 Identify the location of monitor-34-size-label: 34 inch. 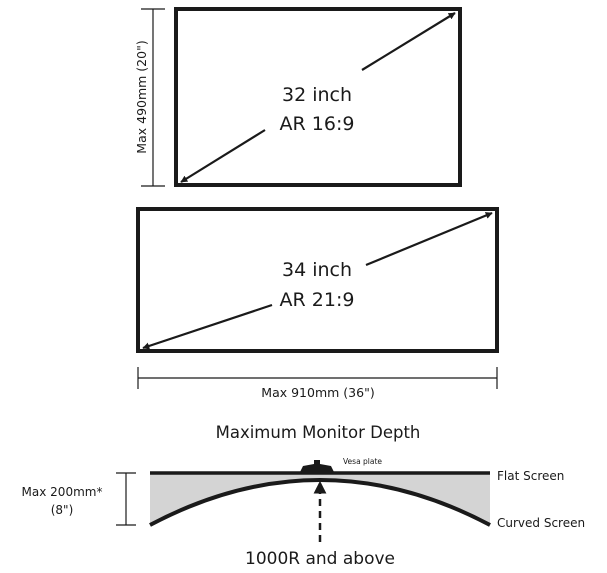
(317, 270).